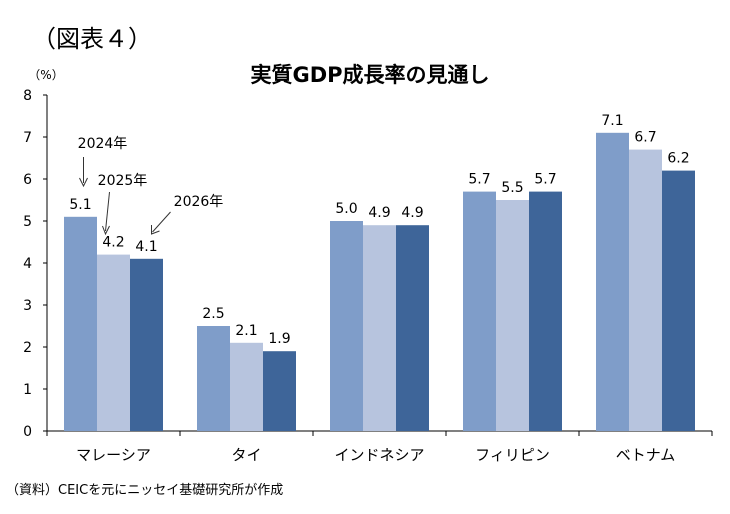 The image size is (730, 514). Describe the element at coordinates (27, 222) in the screenshot. I see `y-tick-label: 5` at that location.